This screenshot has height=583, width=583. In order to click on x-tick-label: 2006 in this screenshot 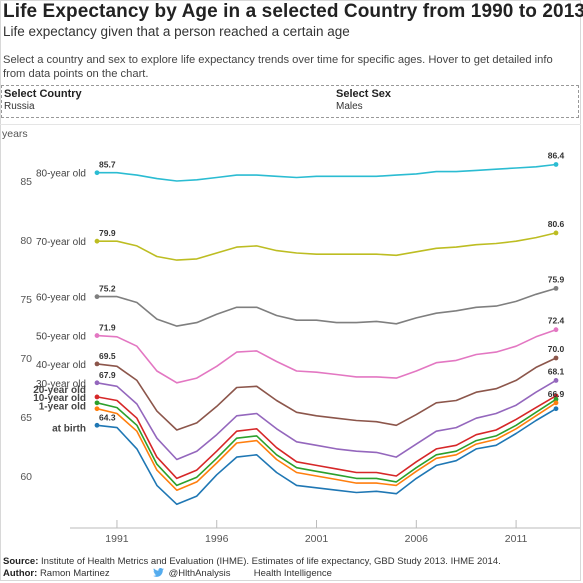, I will do `click(417, 539)`.